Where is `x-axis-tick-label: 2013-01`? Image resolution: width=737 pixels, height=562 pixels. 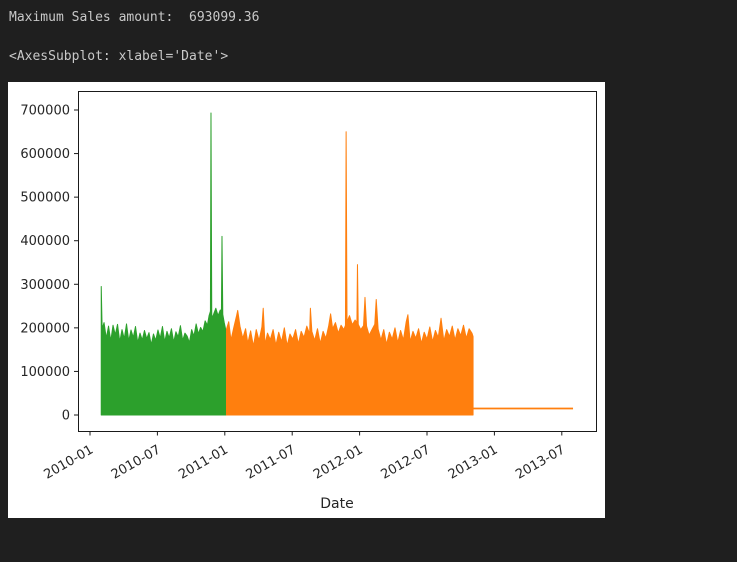 x-axis-tick-label: 2013-01 is located at coordinates (473, 462).